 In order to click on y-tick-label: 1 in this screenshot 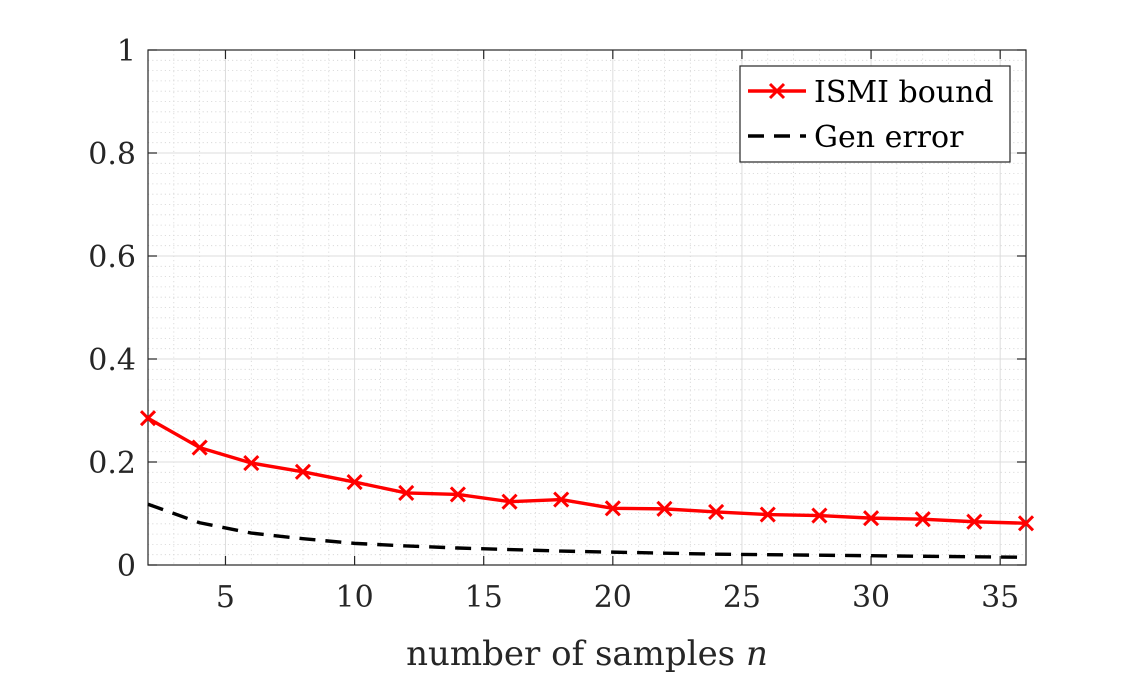, I will do `click(126, 51)`.